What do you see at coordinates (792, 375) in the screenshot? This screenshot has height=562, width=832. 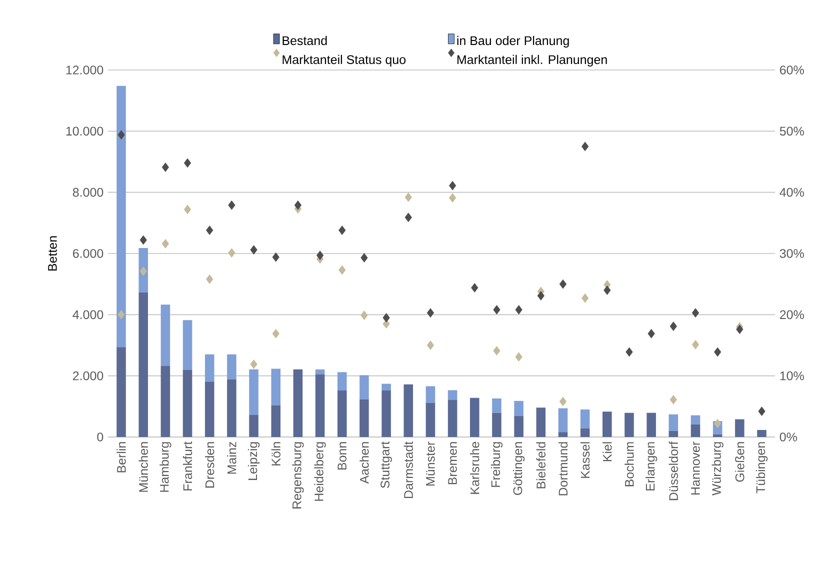 I see `y2-tick-label: 10%` at bounding box center [792, 375].